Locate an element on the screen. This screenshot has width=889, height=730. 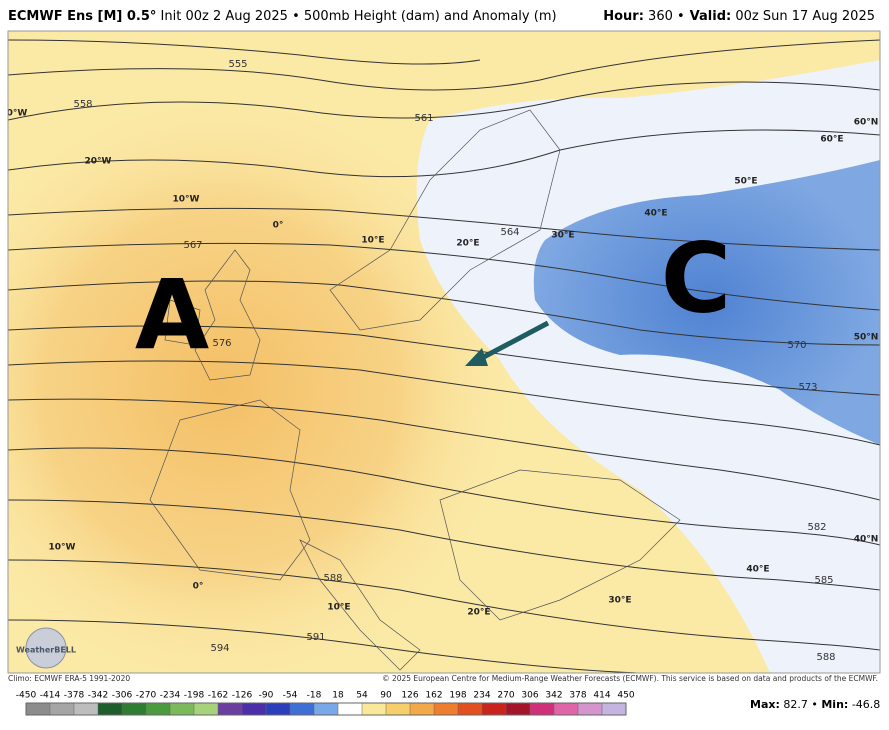
colorbar-tick-label: -54 is located at coordinates (290, 696).